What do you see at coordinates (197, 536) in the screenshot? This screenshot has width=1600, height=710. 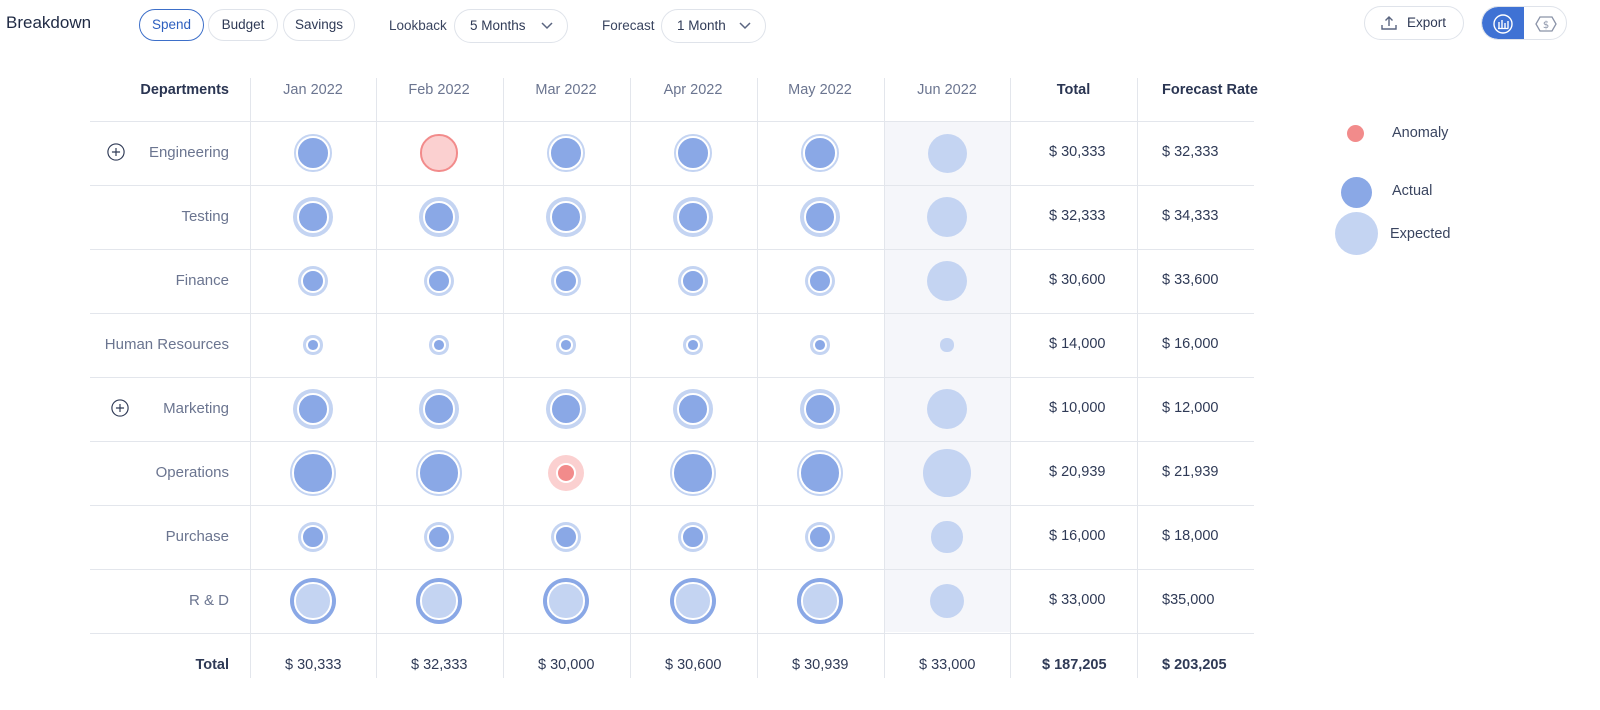 I see `department-name: Purchase` at bounding box center [197, 536].